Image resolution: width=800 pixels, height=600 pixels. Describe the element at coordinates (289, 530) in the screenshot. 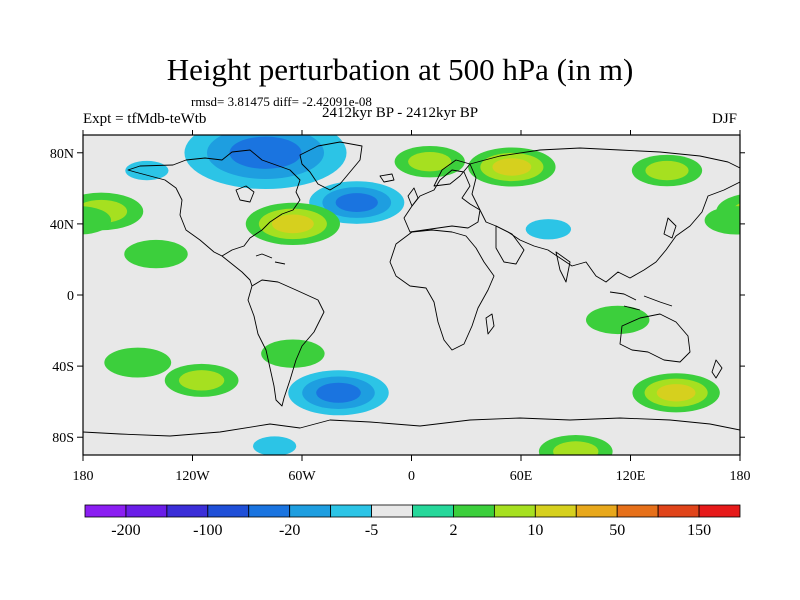

I see `colorbar-label: -20` at that location.